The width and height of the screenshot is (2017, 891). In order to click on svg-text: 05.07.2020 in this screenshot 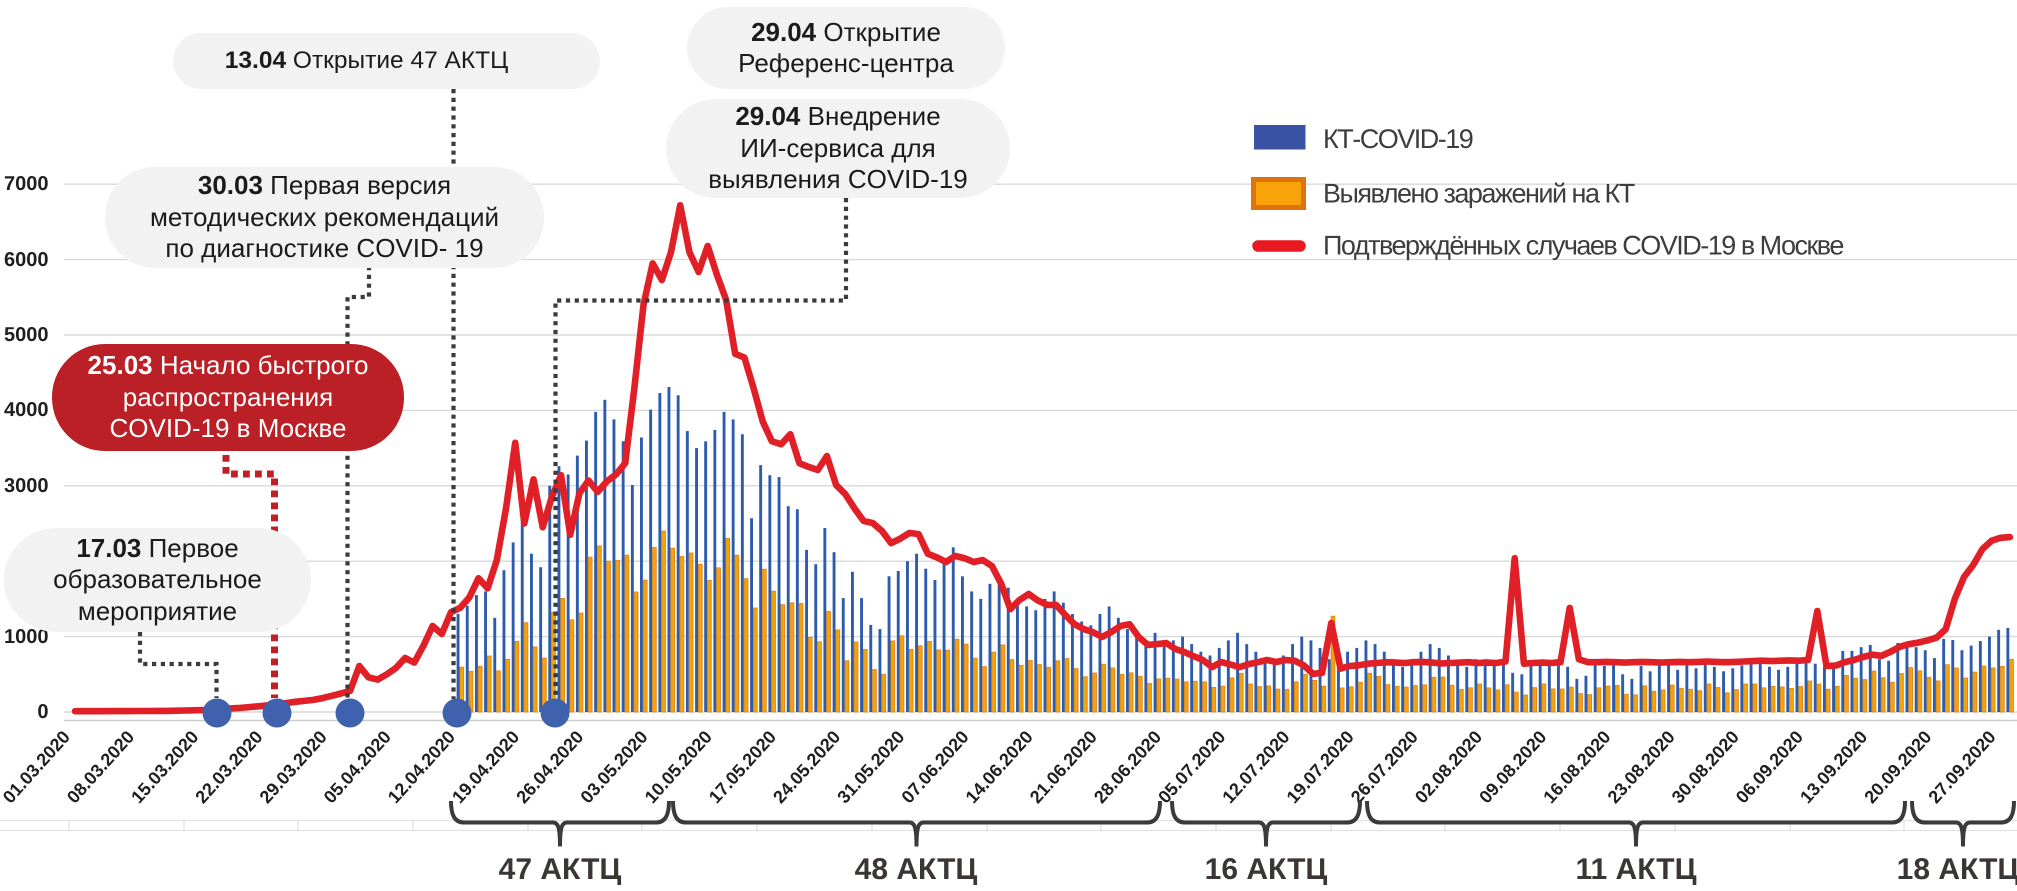, I will do `click(1191, 767)`.